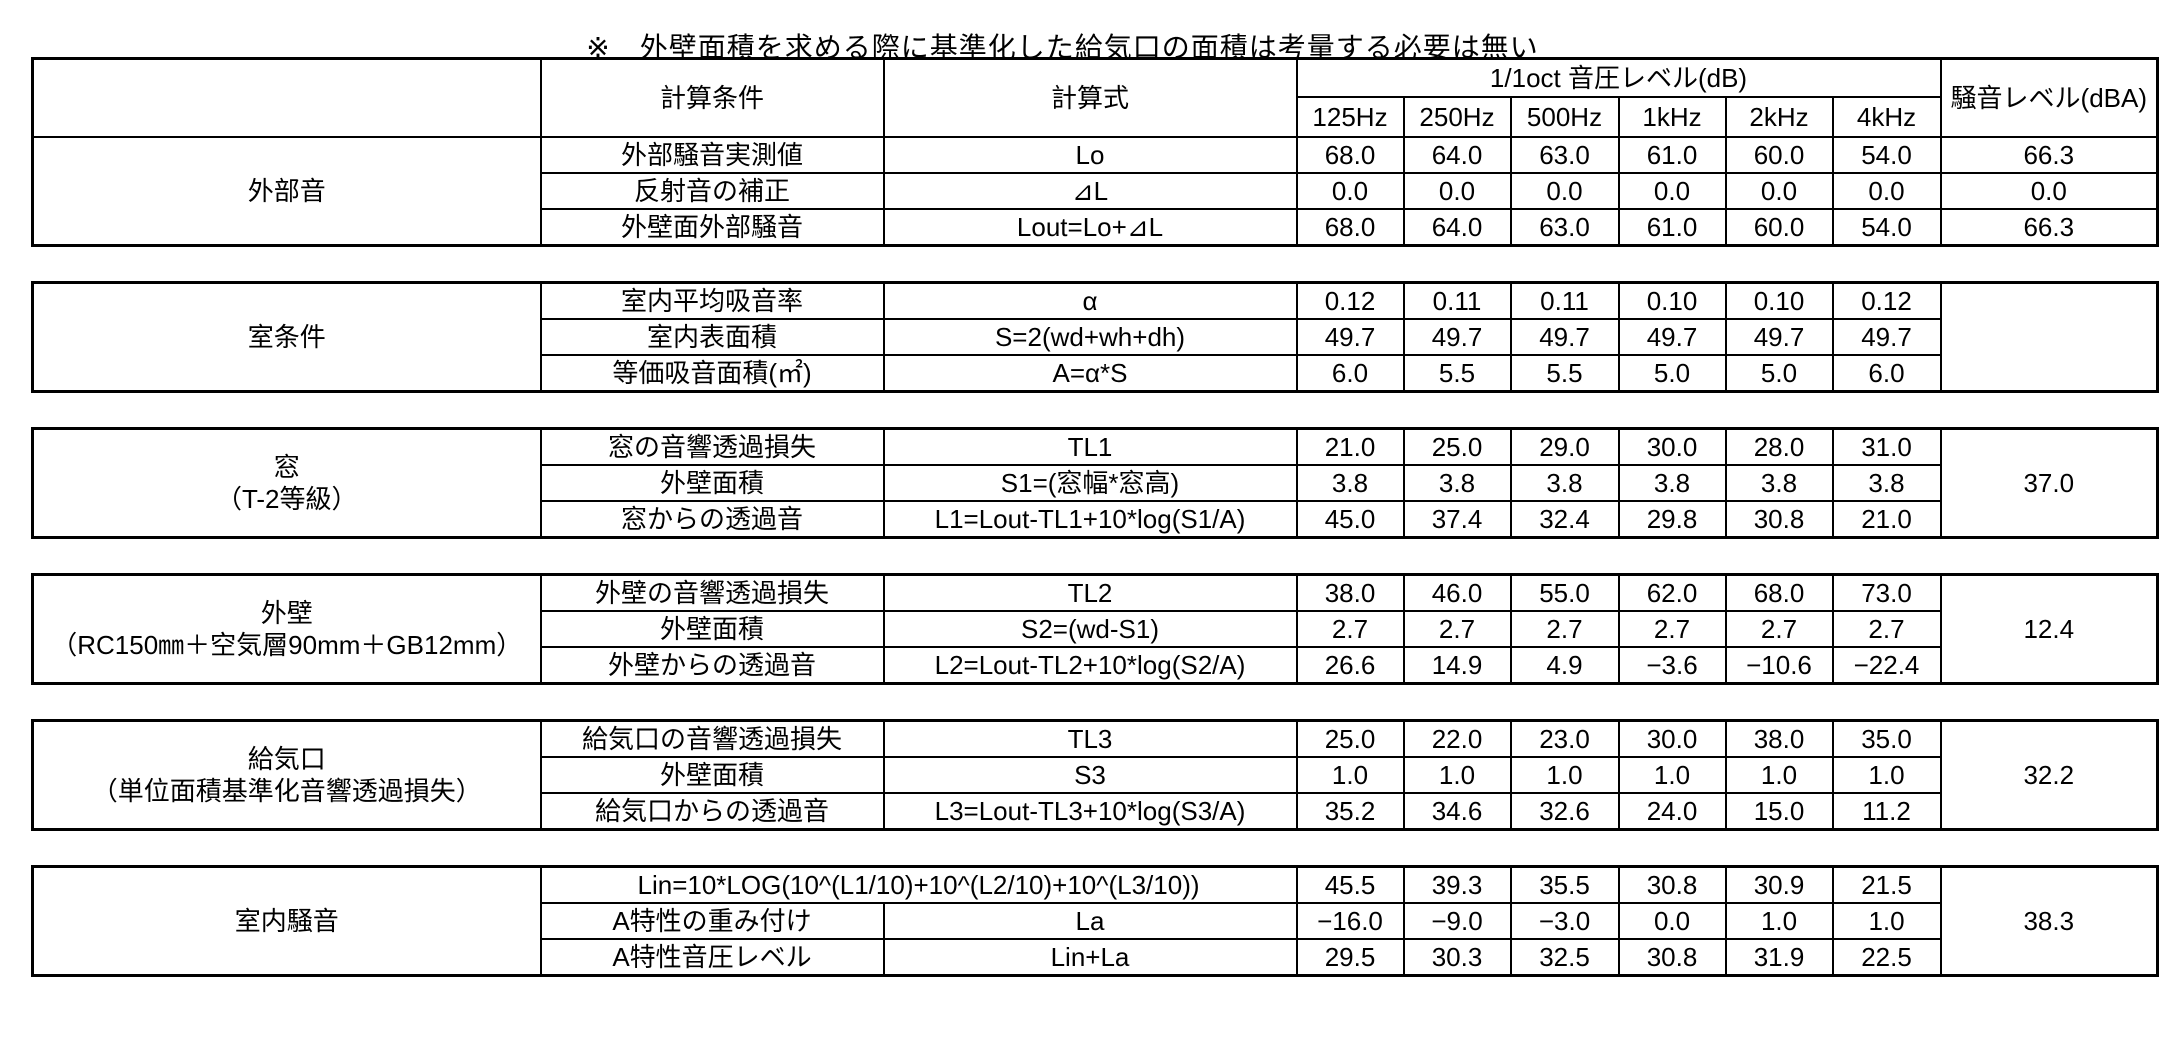 This screenshot has height=1062, width=2163. What do you see at coordinates (1564, 811) in the screenshot?
I see `value-cell: 32.6` at bounding box center [1564, 811].